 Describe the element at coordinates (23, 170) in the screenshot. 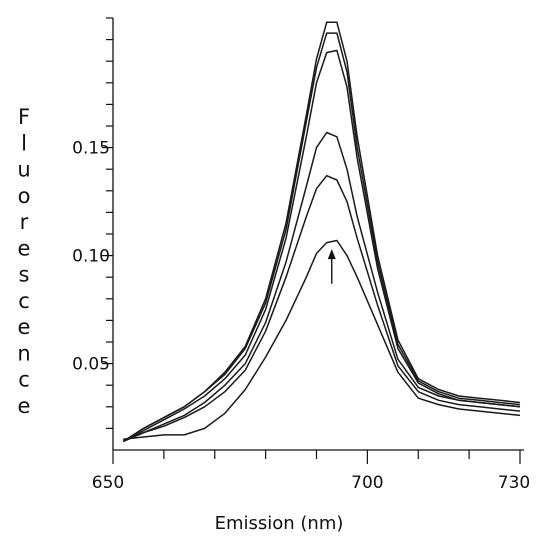

I see `y-axis-title-letter: u` at that location.